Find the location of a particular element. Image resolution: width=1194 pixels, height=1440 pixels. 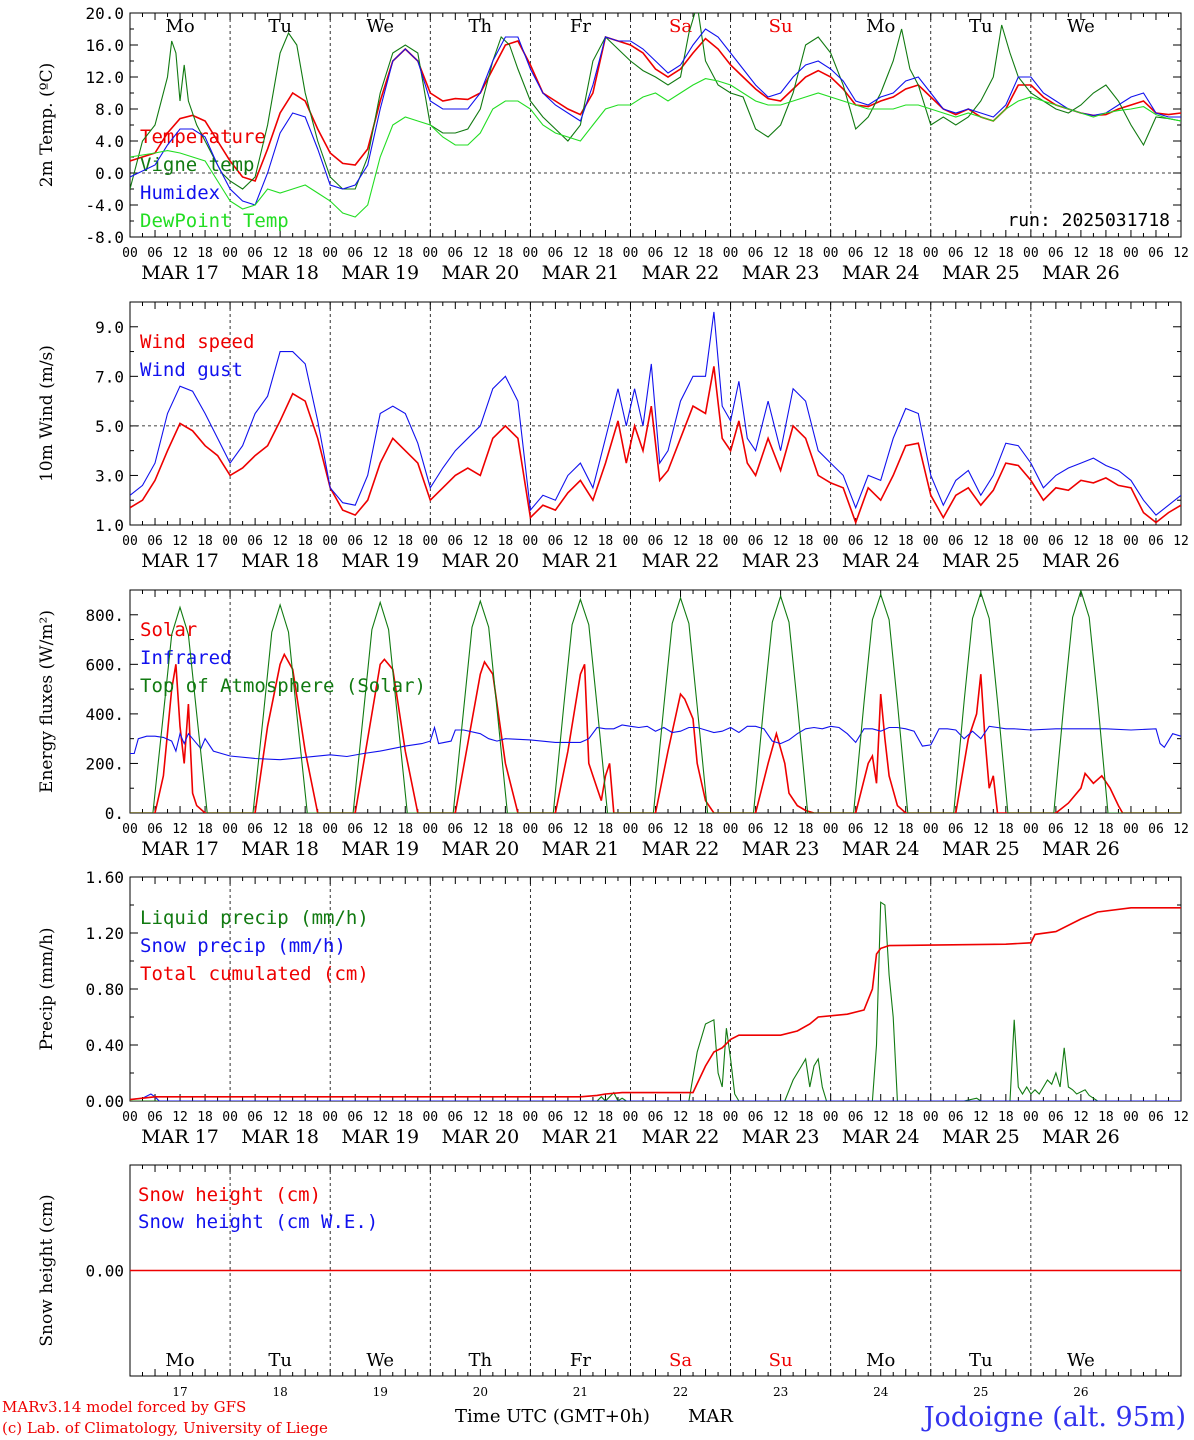

legend-entry: Snow height (cm) is located at coordinates (229, 1195).